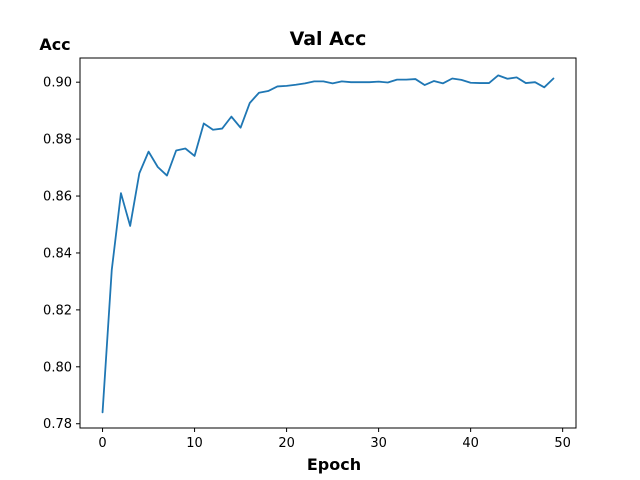  I want to click on x-tick-label: 0, so click(102, 443).